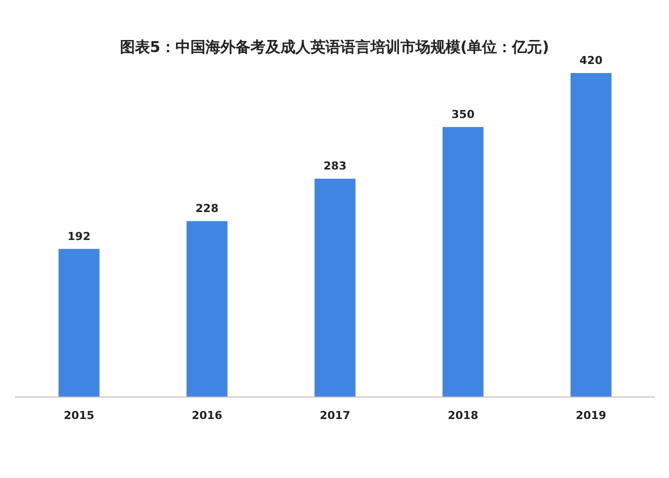 Image resolution: width=669 pixels, height=478 pixels. What do you see at coordinates (335, 166) in the screenshot?
I see `data-label: 283` at bounding box center [335, 166].